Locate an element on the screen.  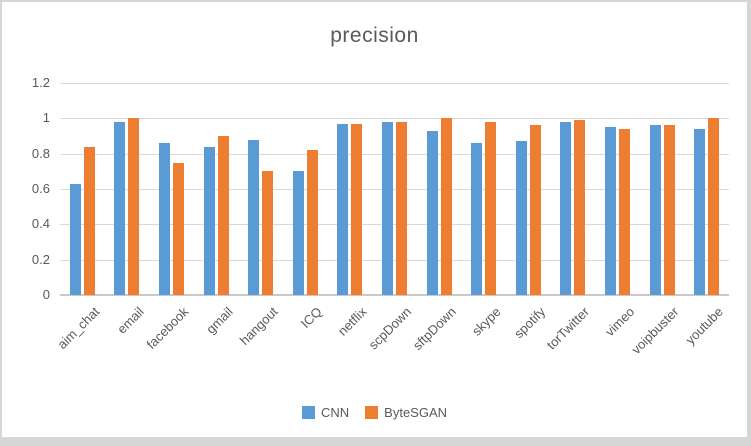
bar-cnn-scpDown is located at coordinates (387, 208).